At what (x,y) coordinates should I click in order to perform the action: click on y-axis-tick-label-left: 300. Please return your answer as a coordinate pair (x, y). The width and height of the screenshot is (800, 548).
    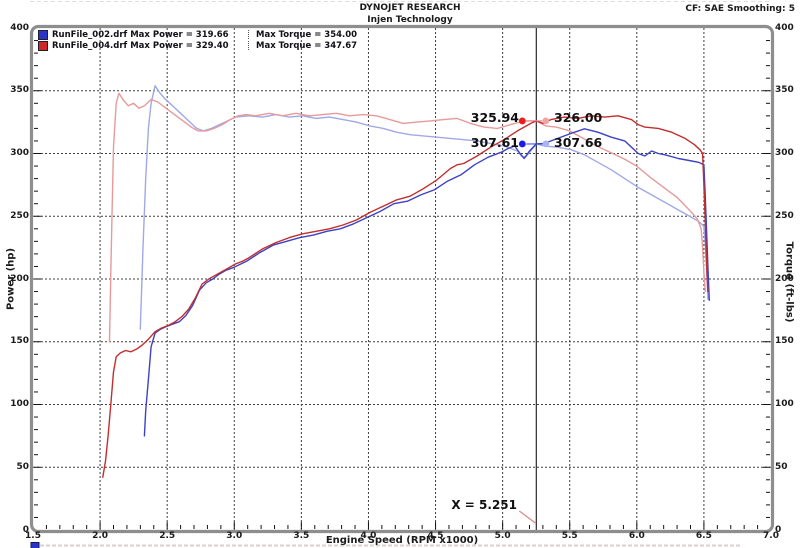
    Looking at the image, I should click on (19, 153).